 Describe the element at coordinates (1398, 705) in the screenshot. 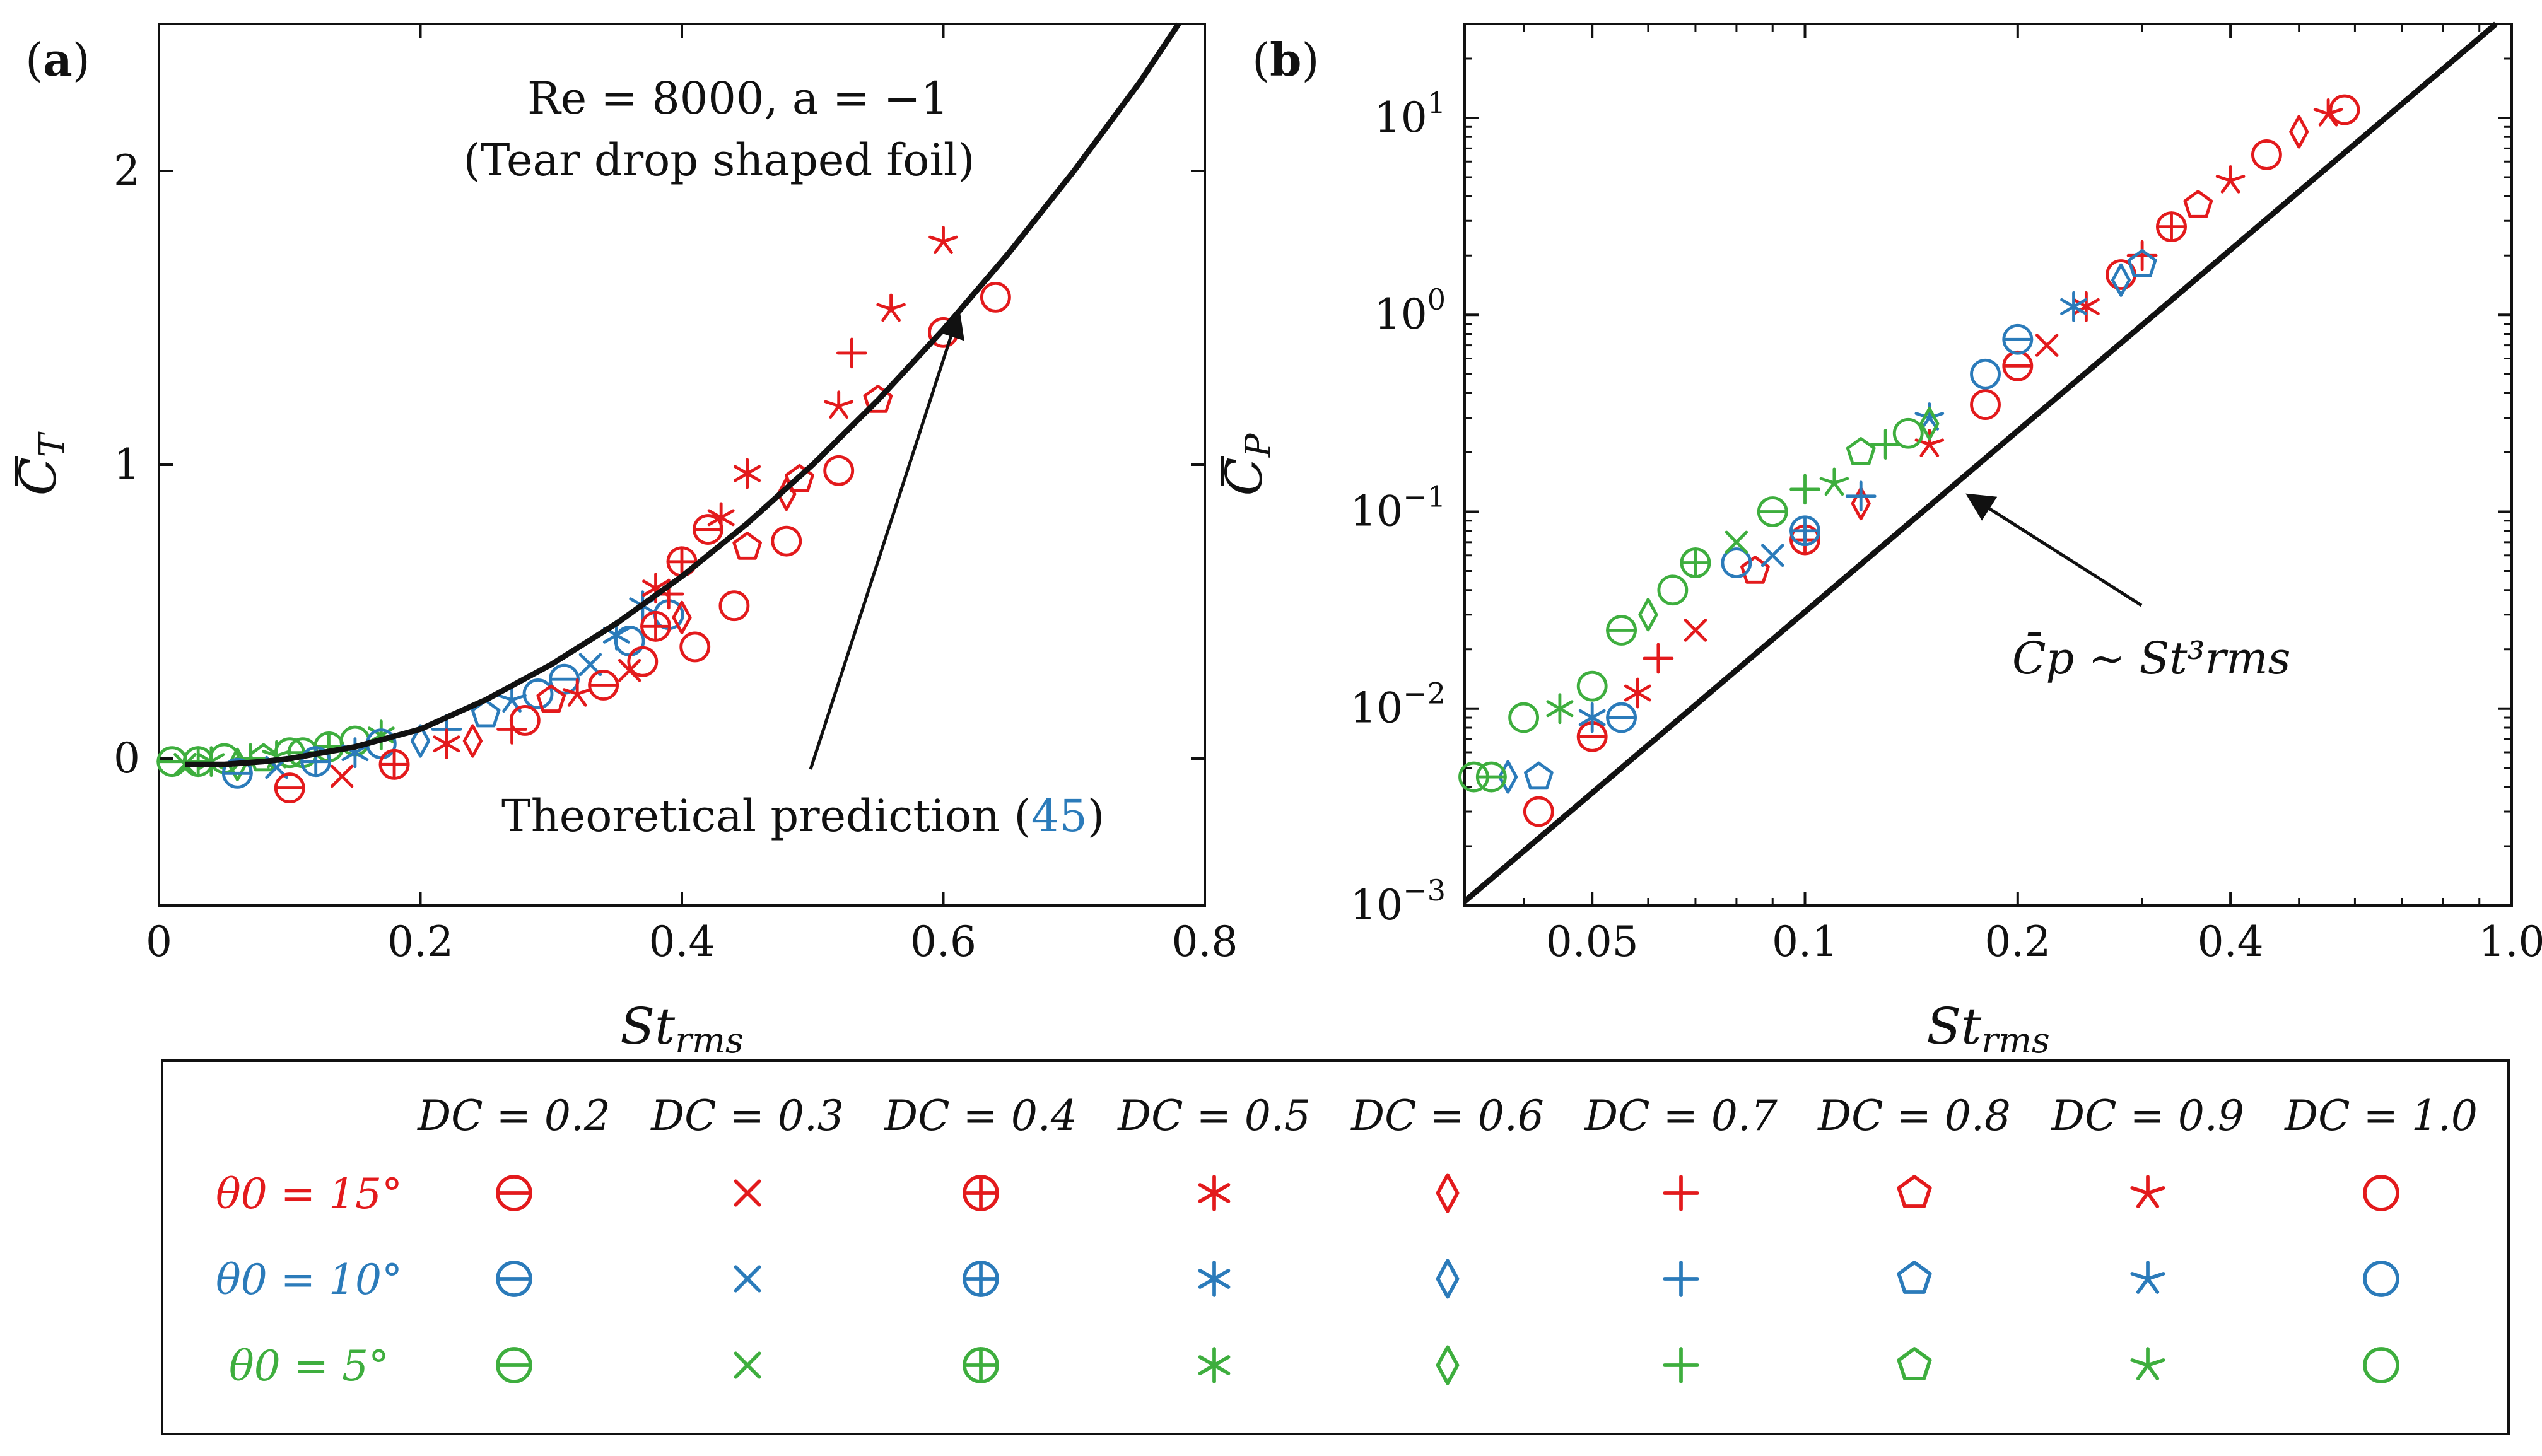

I see `panel-b-ytick-label: 10⁻²` at that location.